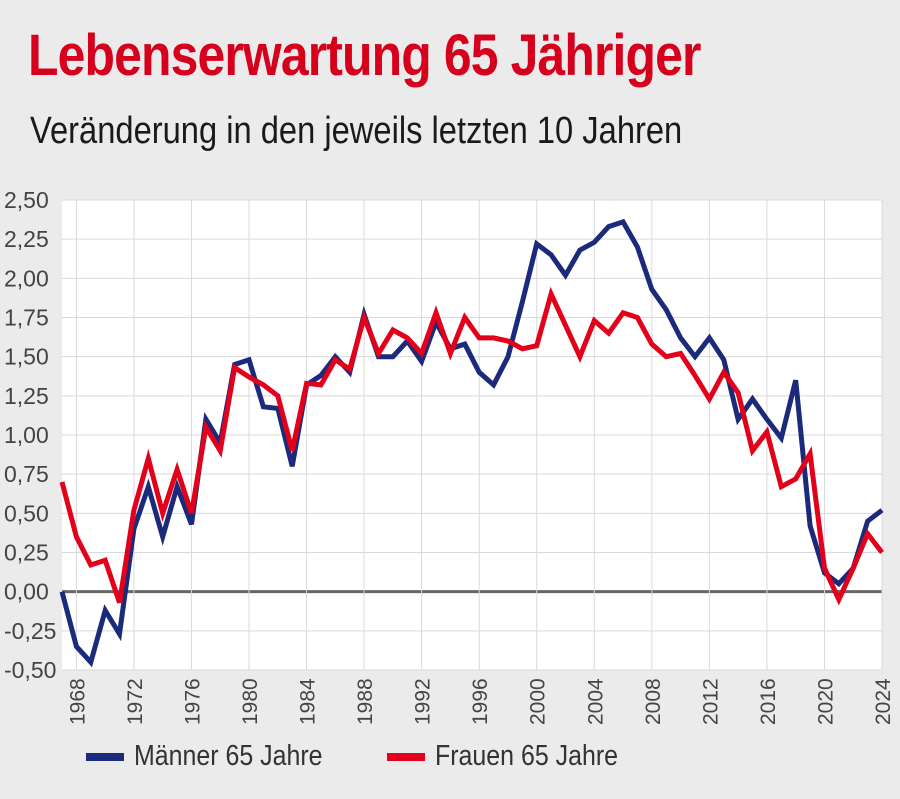  I want to click on legend-item-frauen: Frauen 65 Jahre, so click(517, 756).